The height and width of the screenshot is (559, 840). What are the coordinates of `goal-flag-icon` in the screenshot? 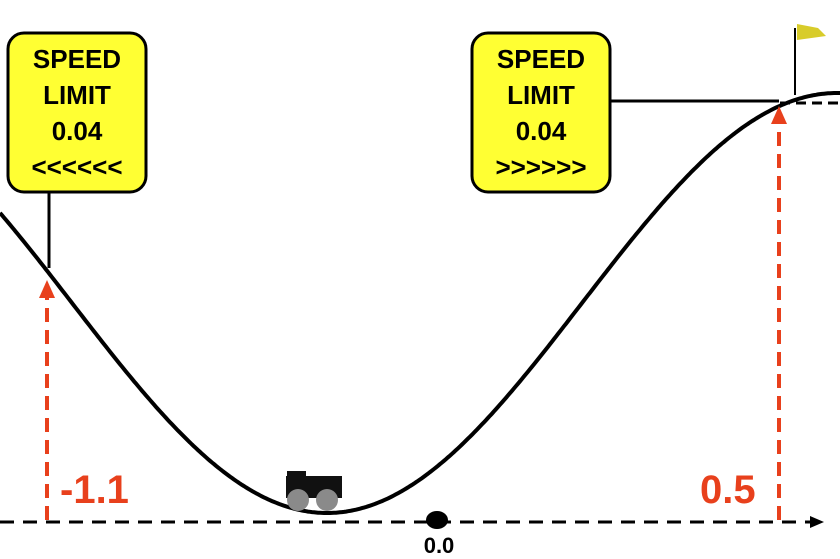 It's located at (810, 59).